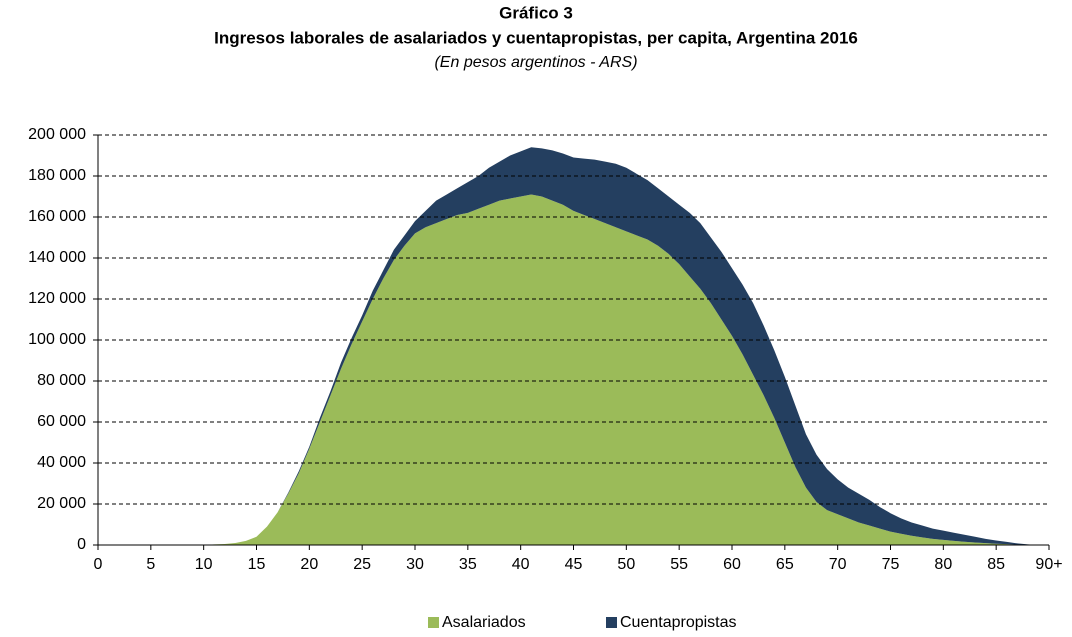  I want to click on x-tick-label: 80, so click(943, 564).